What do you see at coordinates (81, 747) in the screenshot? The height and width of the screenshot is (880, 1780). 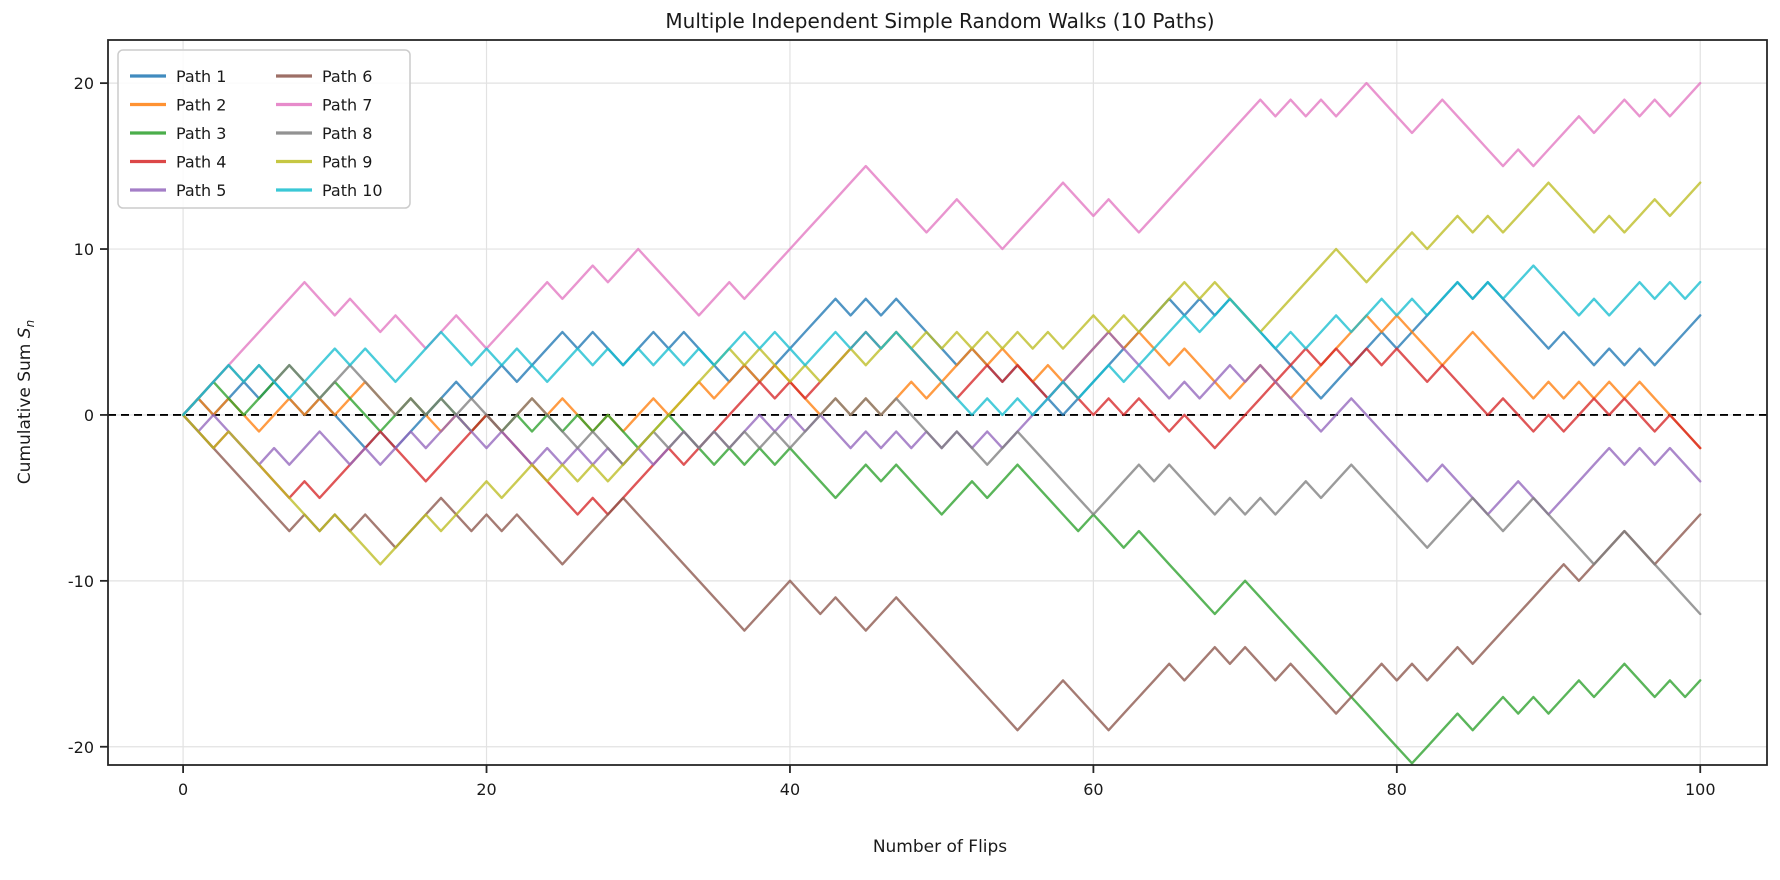 I see `y-tick-label: -20` at bounding box center [81, 747].